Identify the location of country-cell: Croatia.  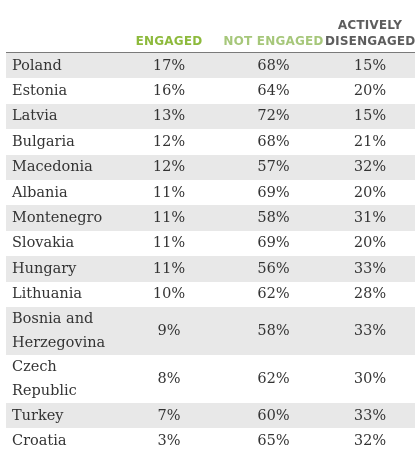
(61, 441).